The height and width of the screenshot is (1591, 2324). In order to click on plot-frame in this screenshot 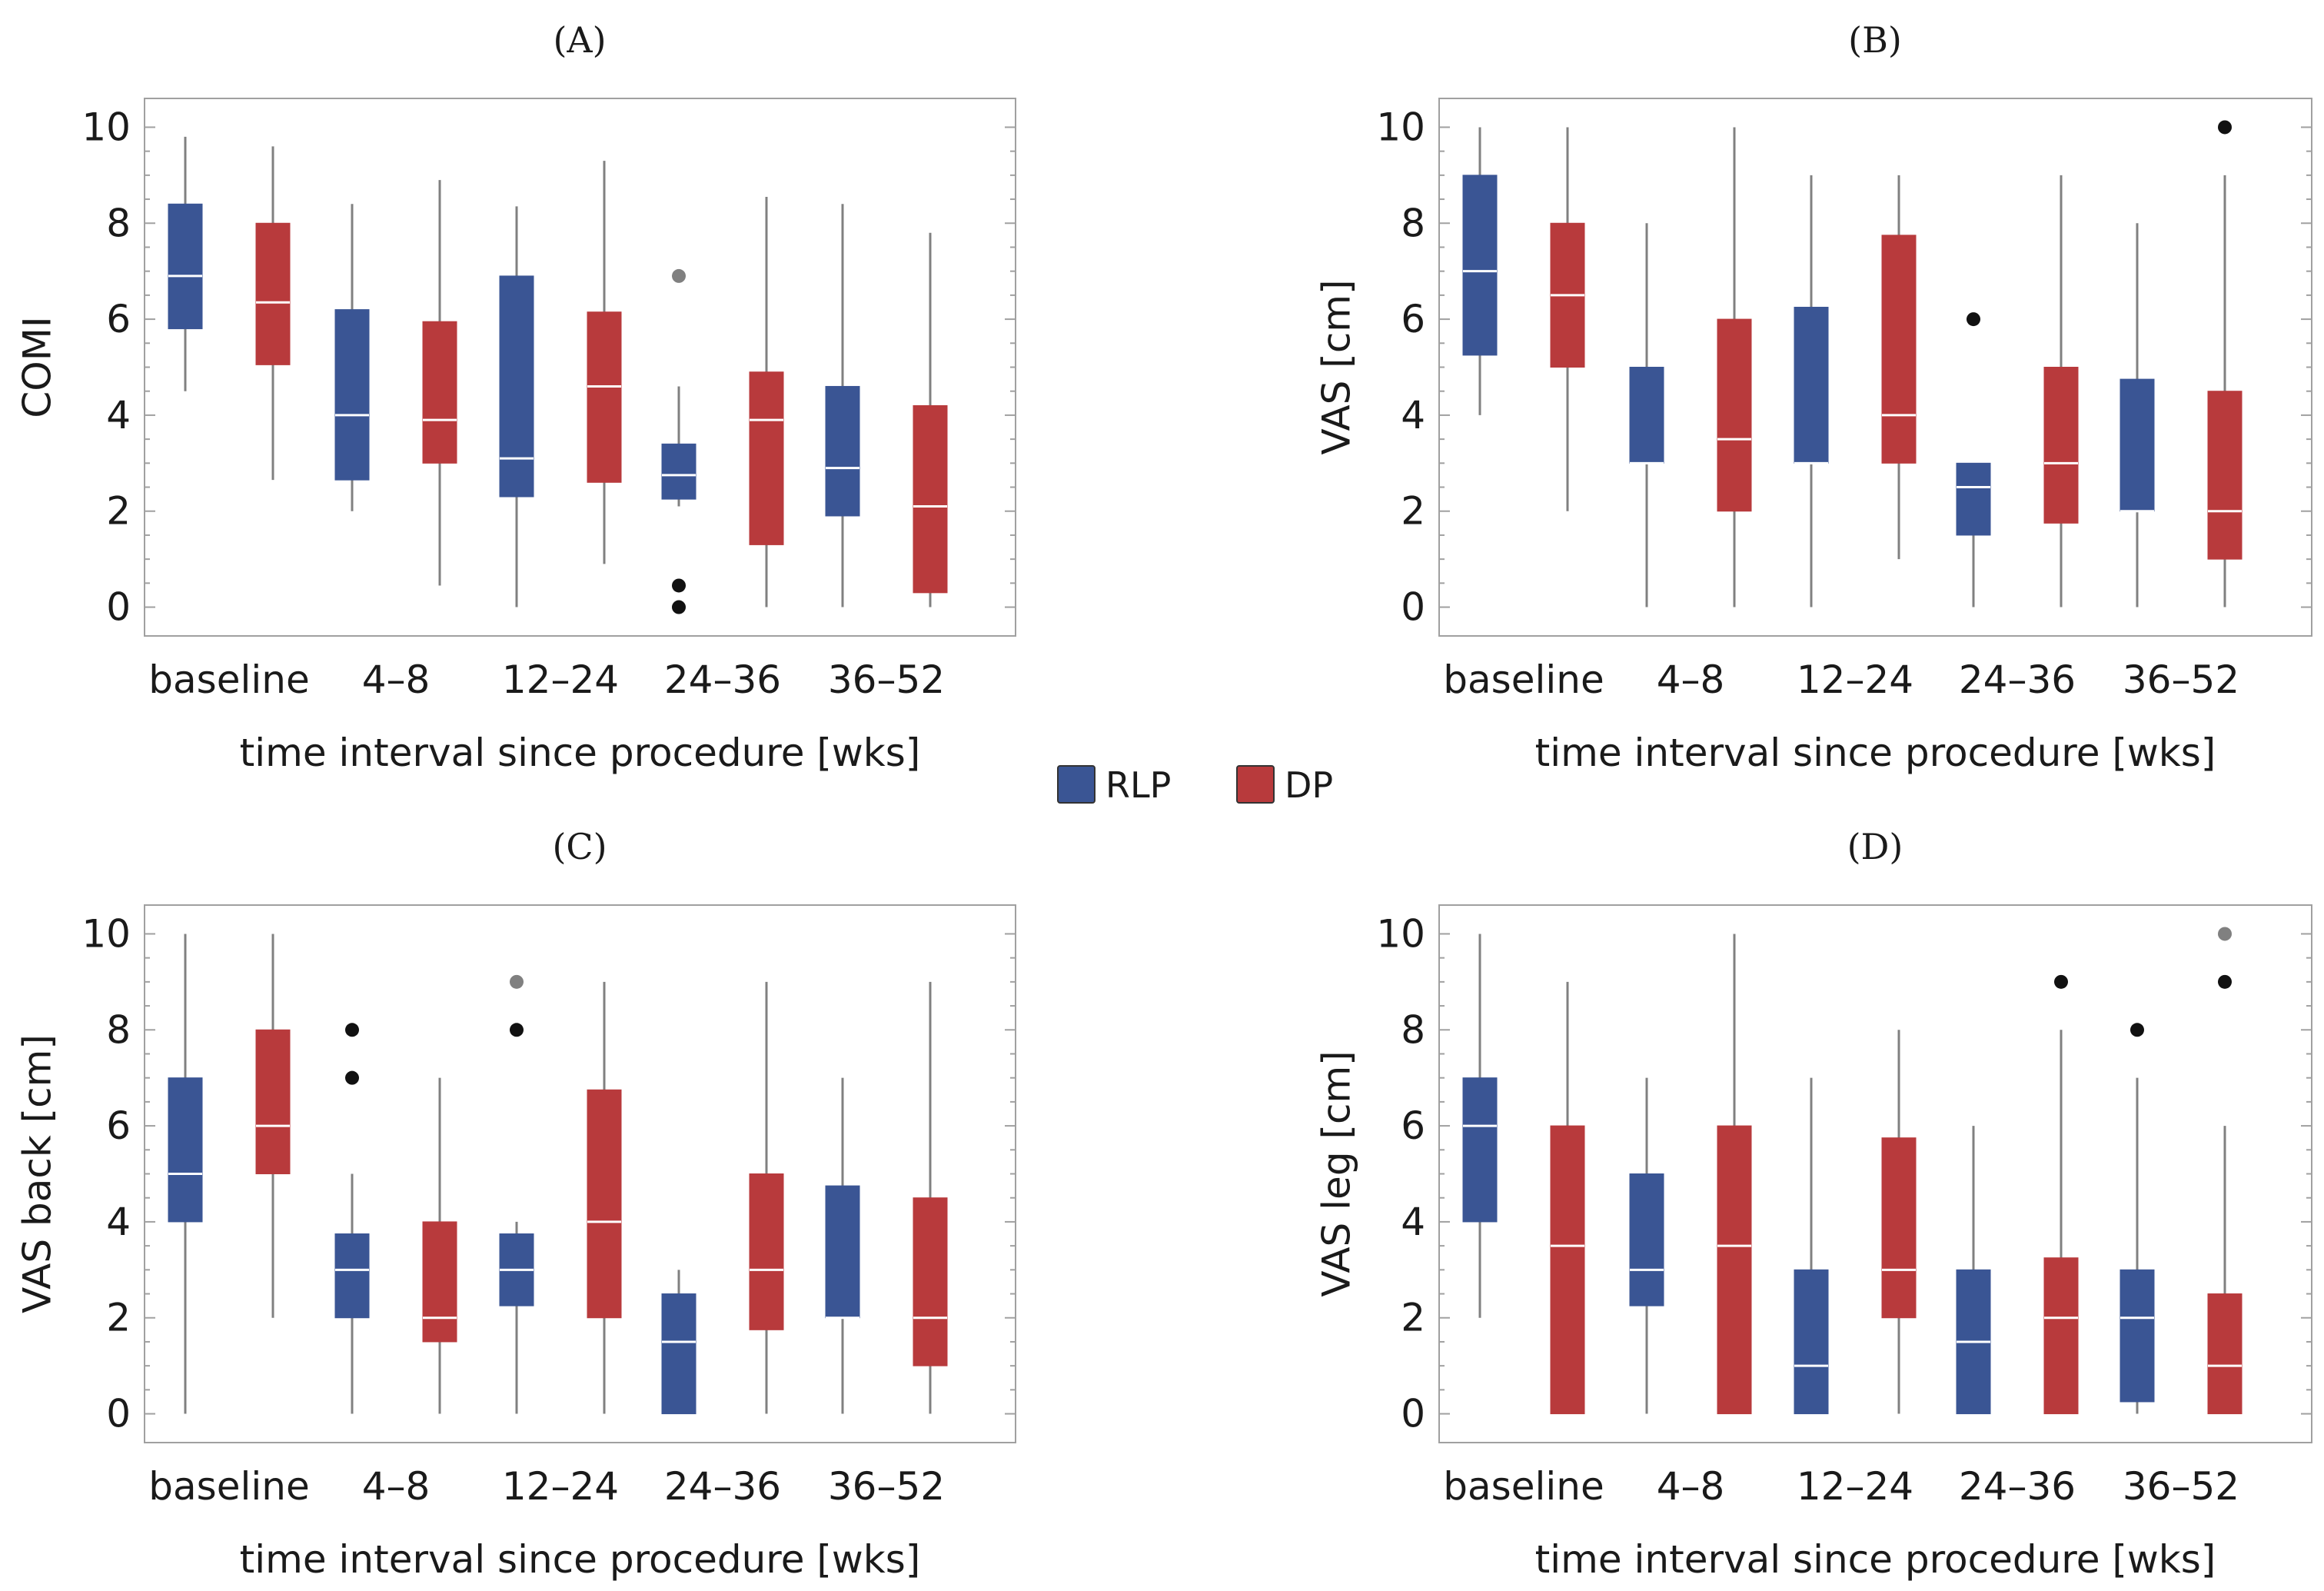, I will do `click(580, 367)`.